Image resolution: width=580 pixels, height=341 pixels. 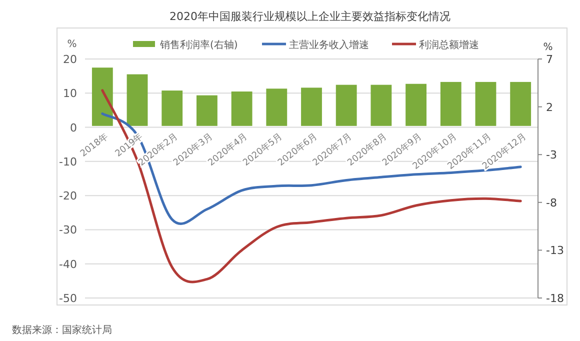 What do you see at coordinates (70, 59) in the screenshot?
I see `y-tick-label: 20` at bounding box center [70, 59].